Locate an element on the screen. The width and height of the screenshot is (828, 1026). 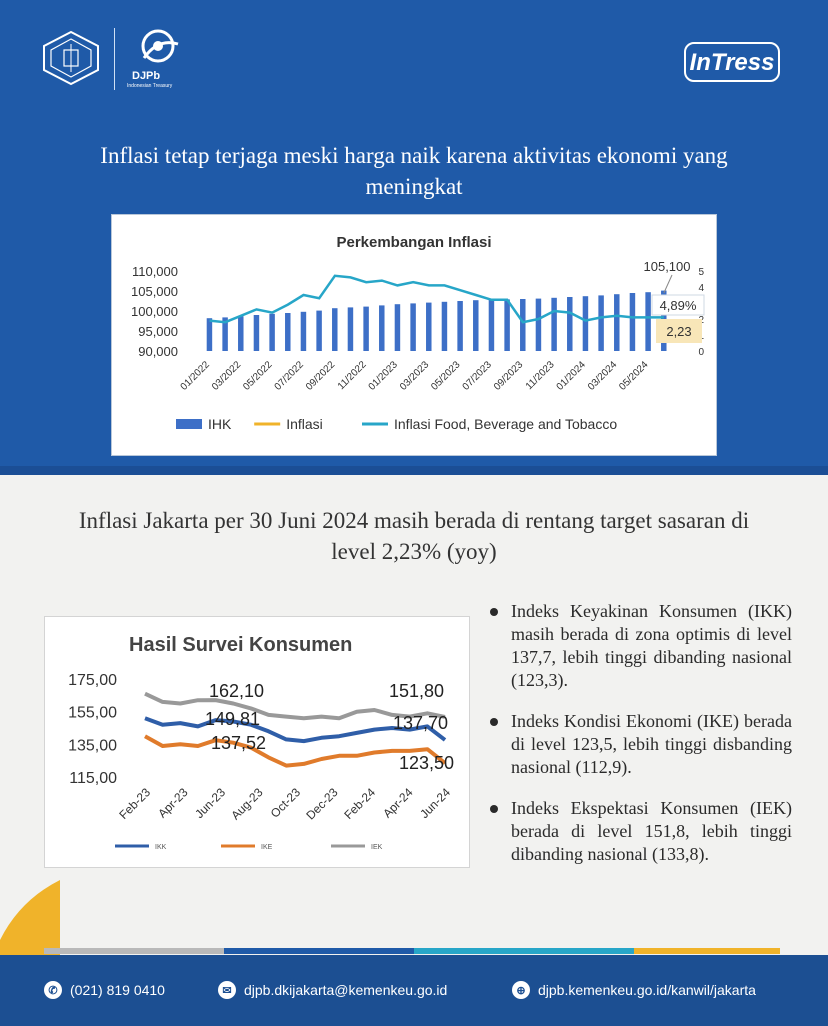
footer-phone: ✆ (021) 819 0410 is located at coordinates (104, 990).